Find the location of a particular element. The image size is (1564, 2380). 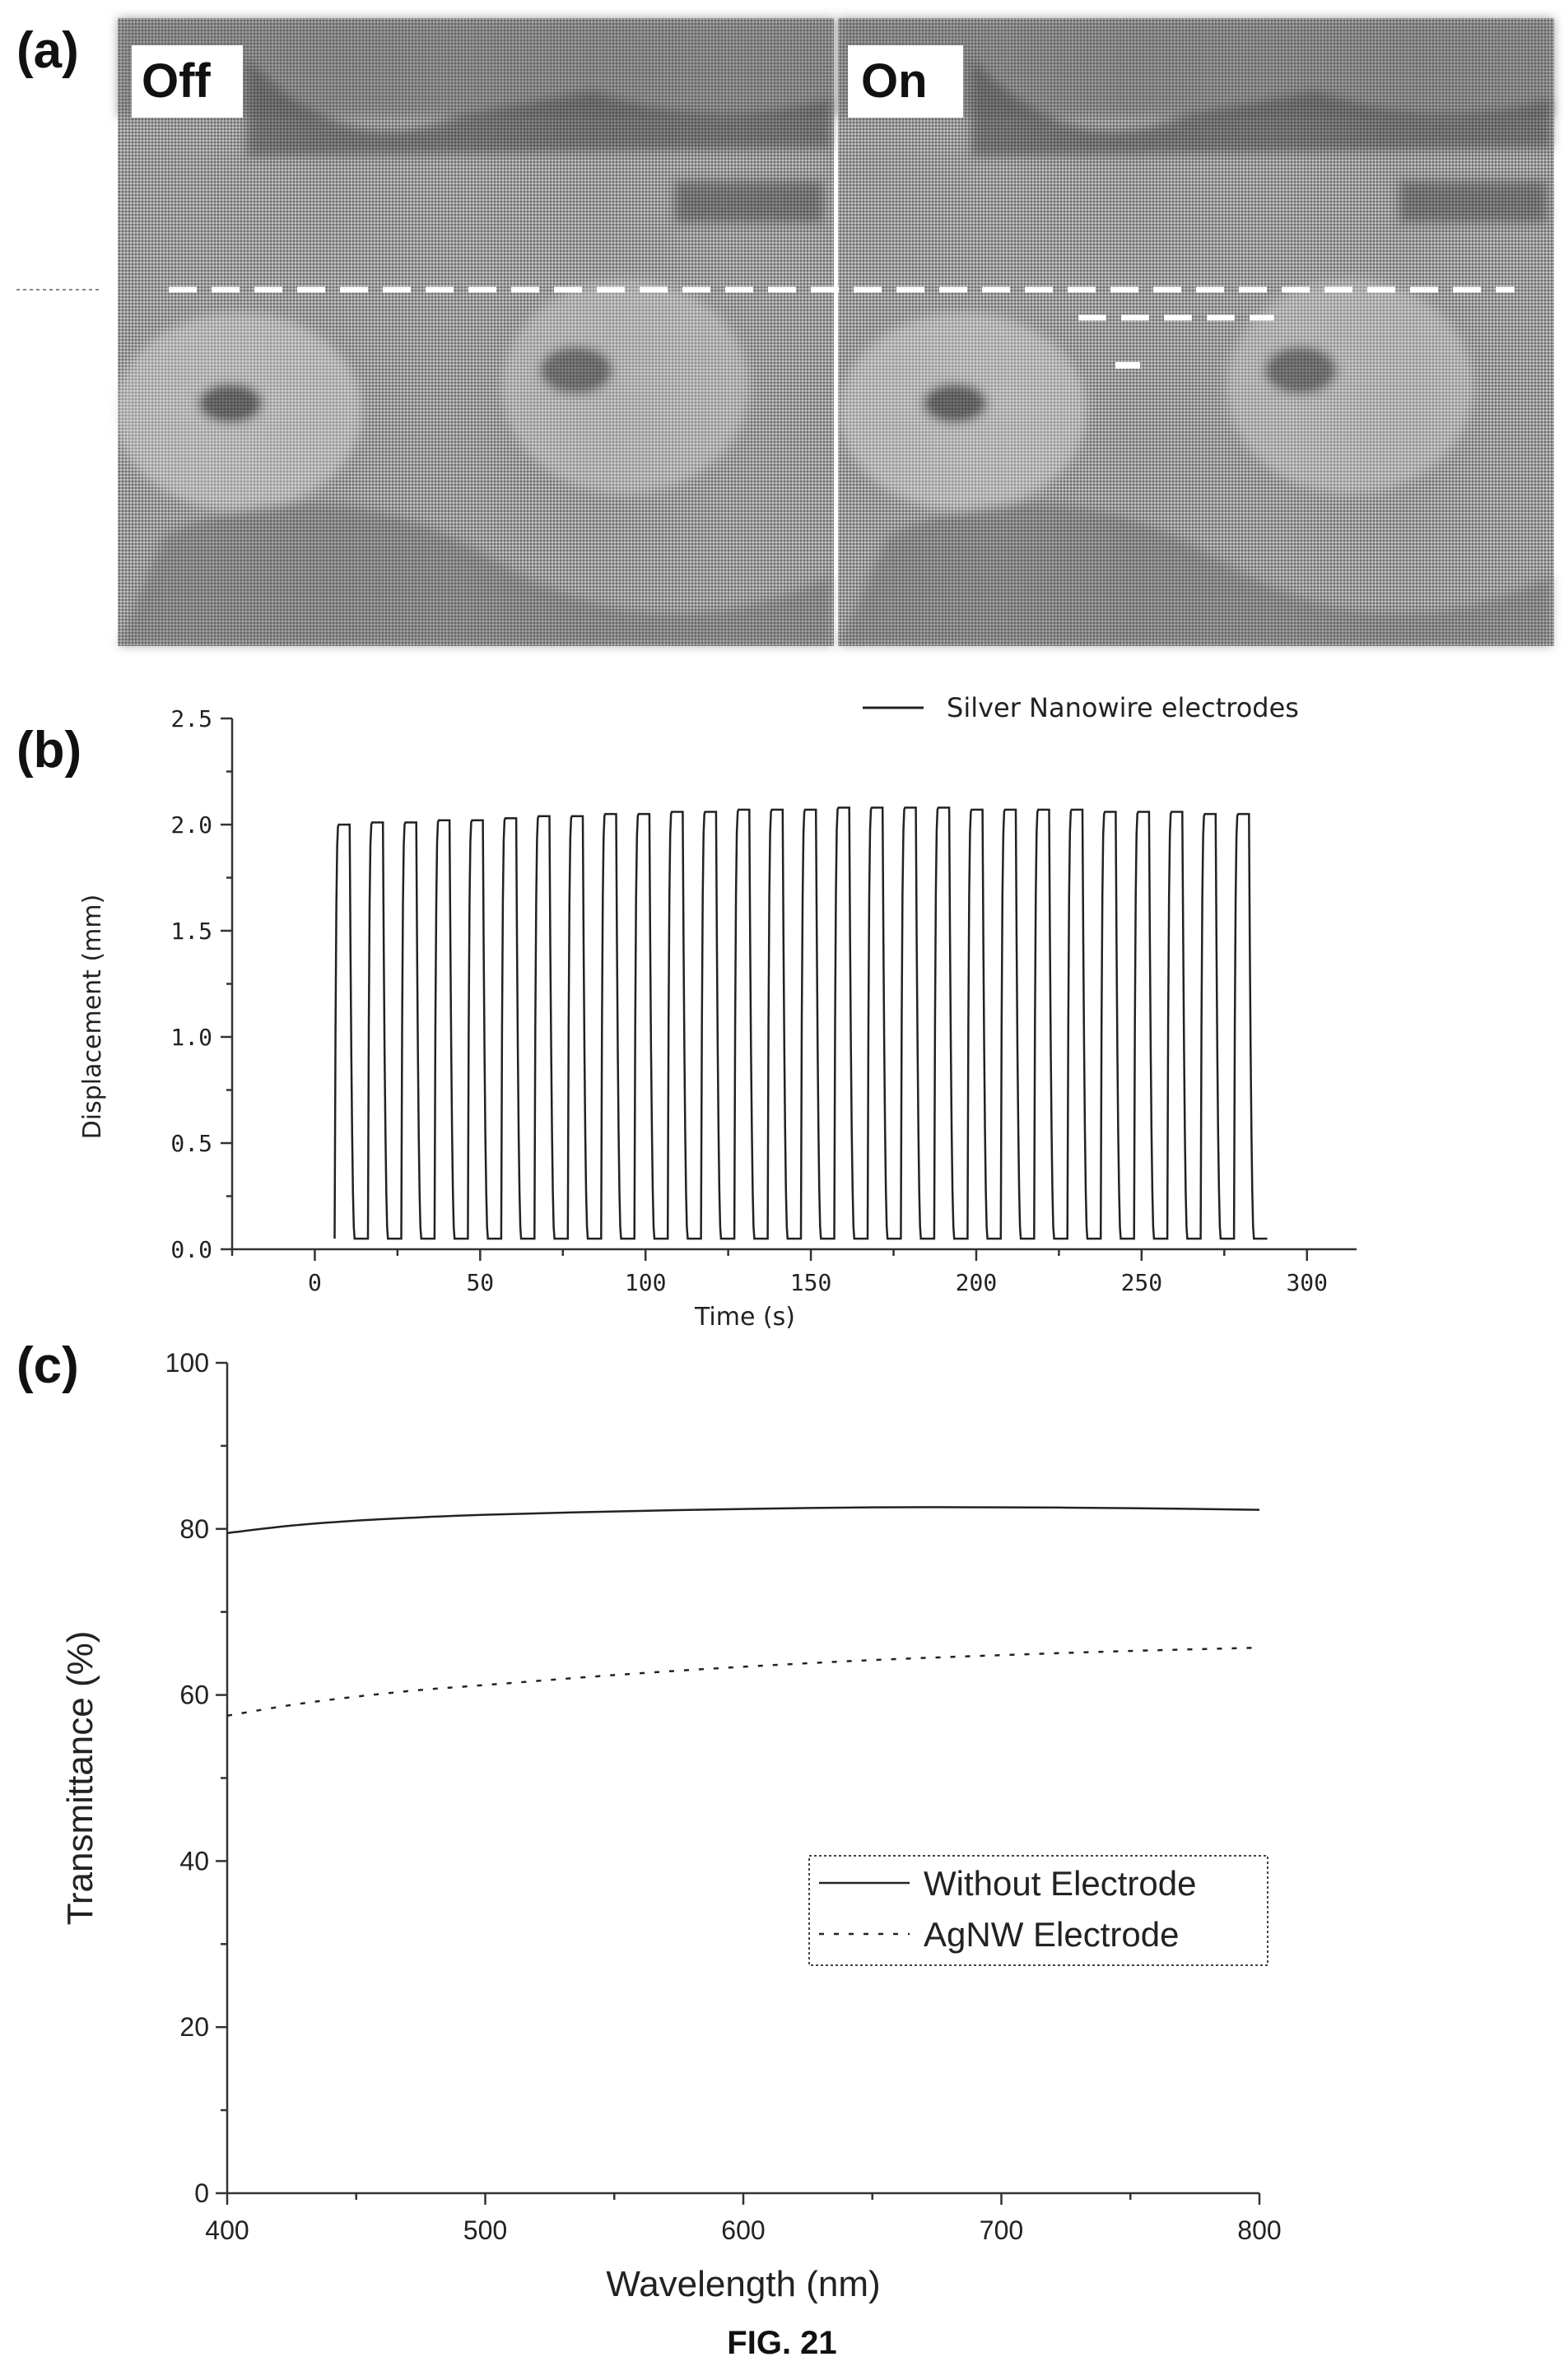

c-x-tick-label: 700 is located at coordinates (1001, 2230).